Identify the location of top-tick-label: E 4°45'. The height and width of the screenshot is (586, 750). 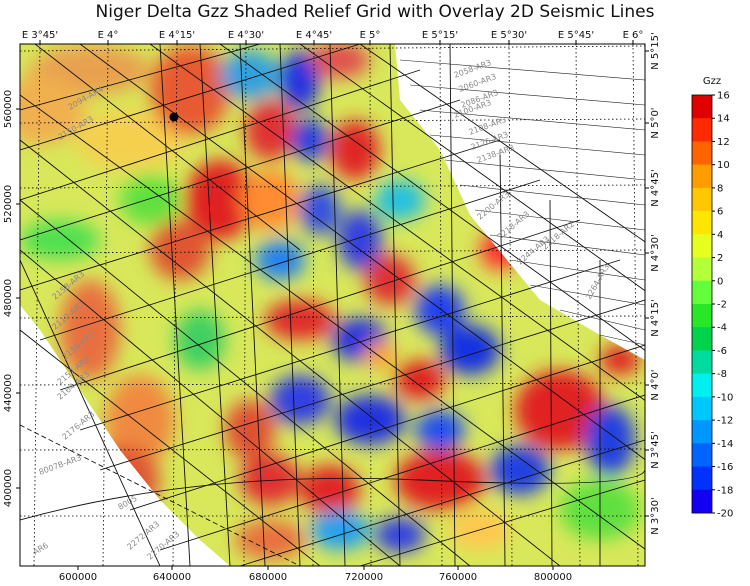
(314, 35).